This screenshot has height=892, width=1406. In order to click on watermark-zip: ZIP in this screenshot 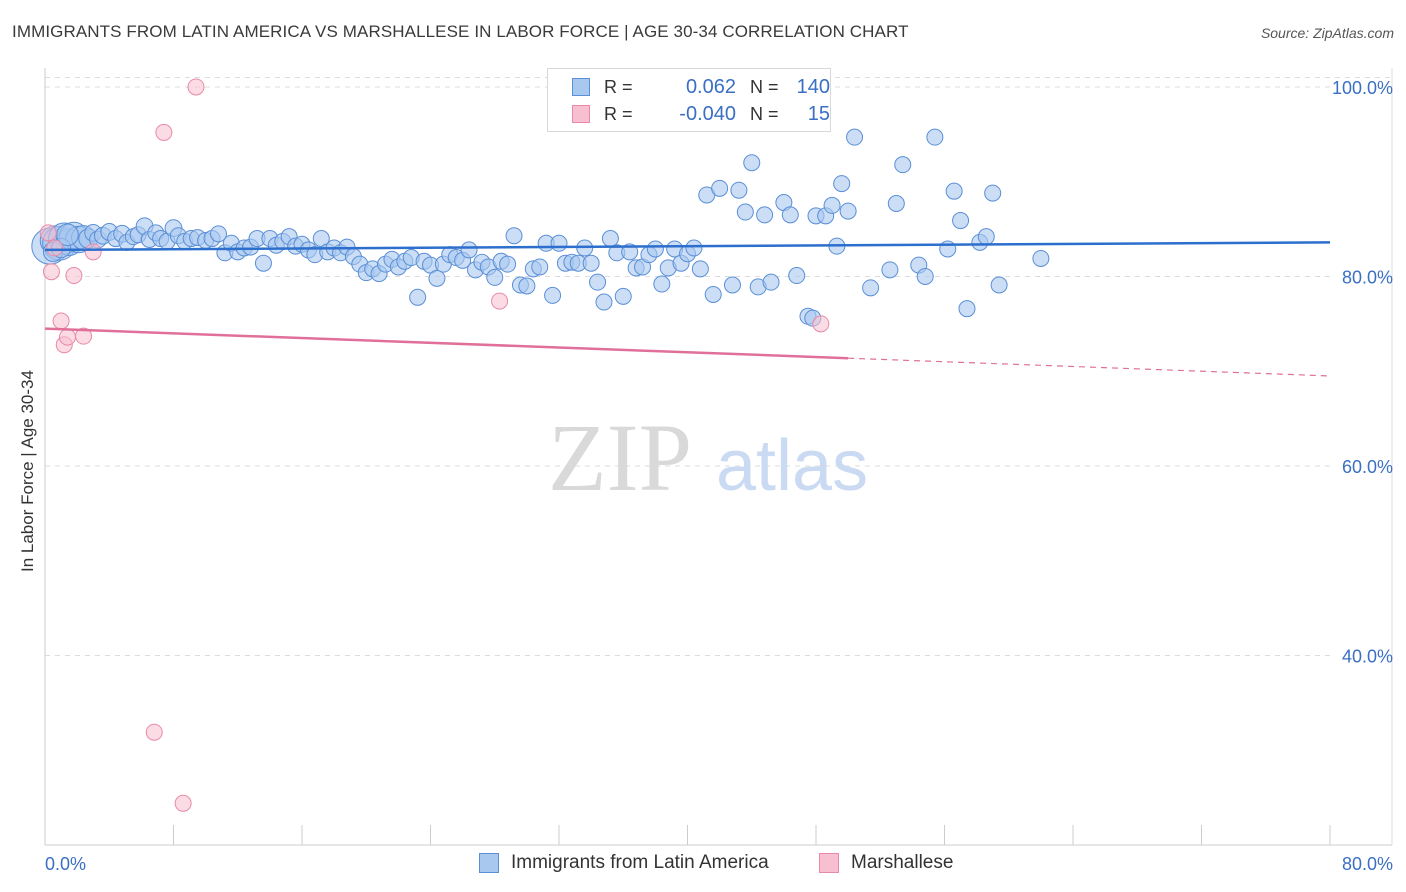, I will do `click(620, 457)`.